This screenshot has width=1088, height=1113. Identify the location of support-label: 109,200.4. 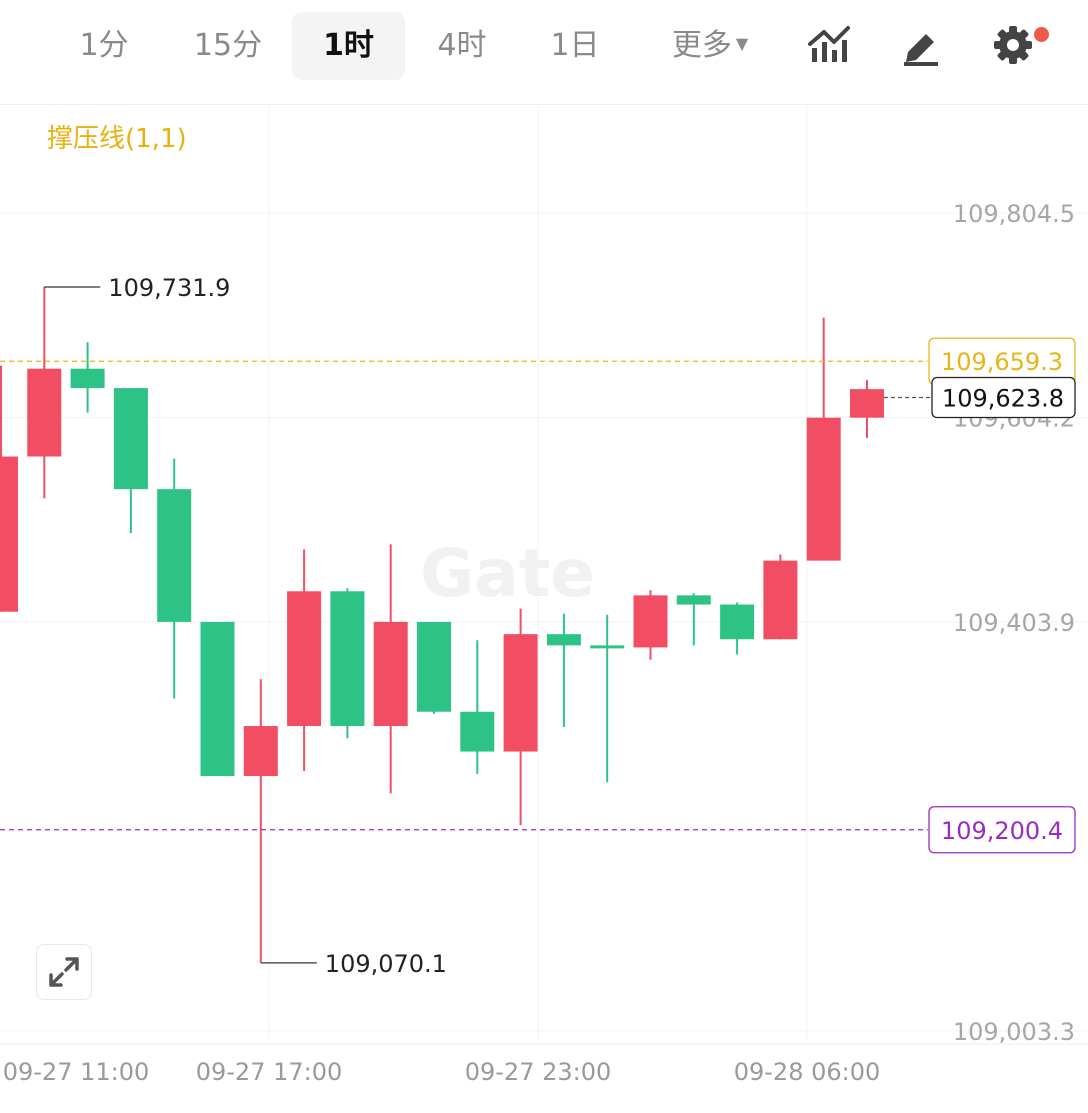
(1002, 831).